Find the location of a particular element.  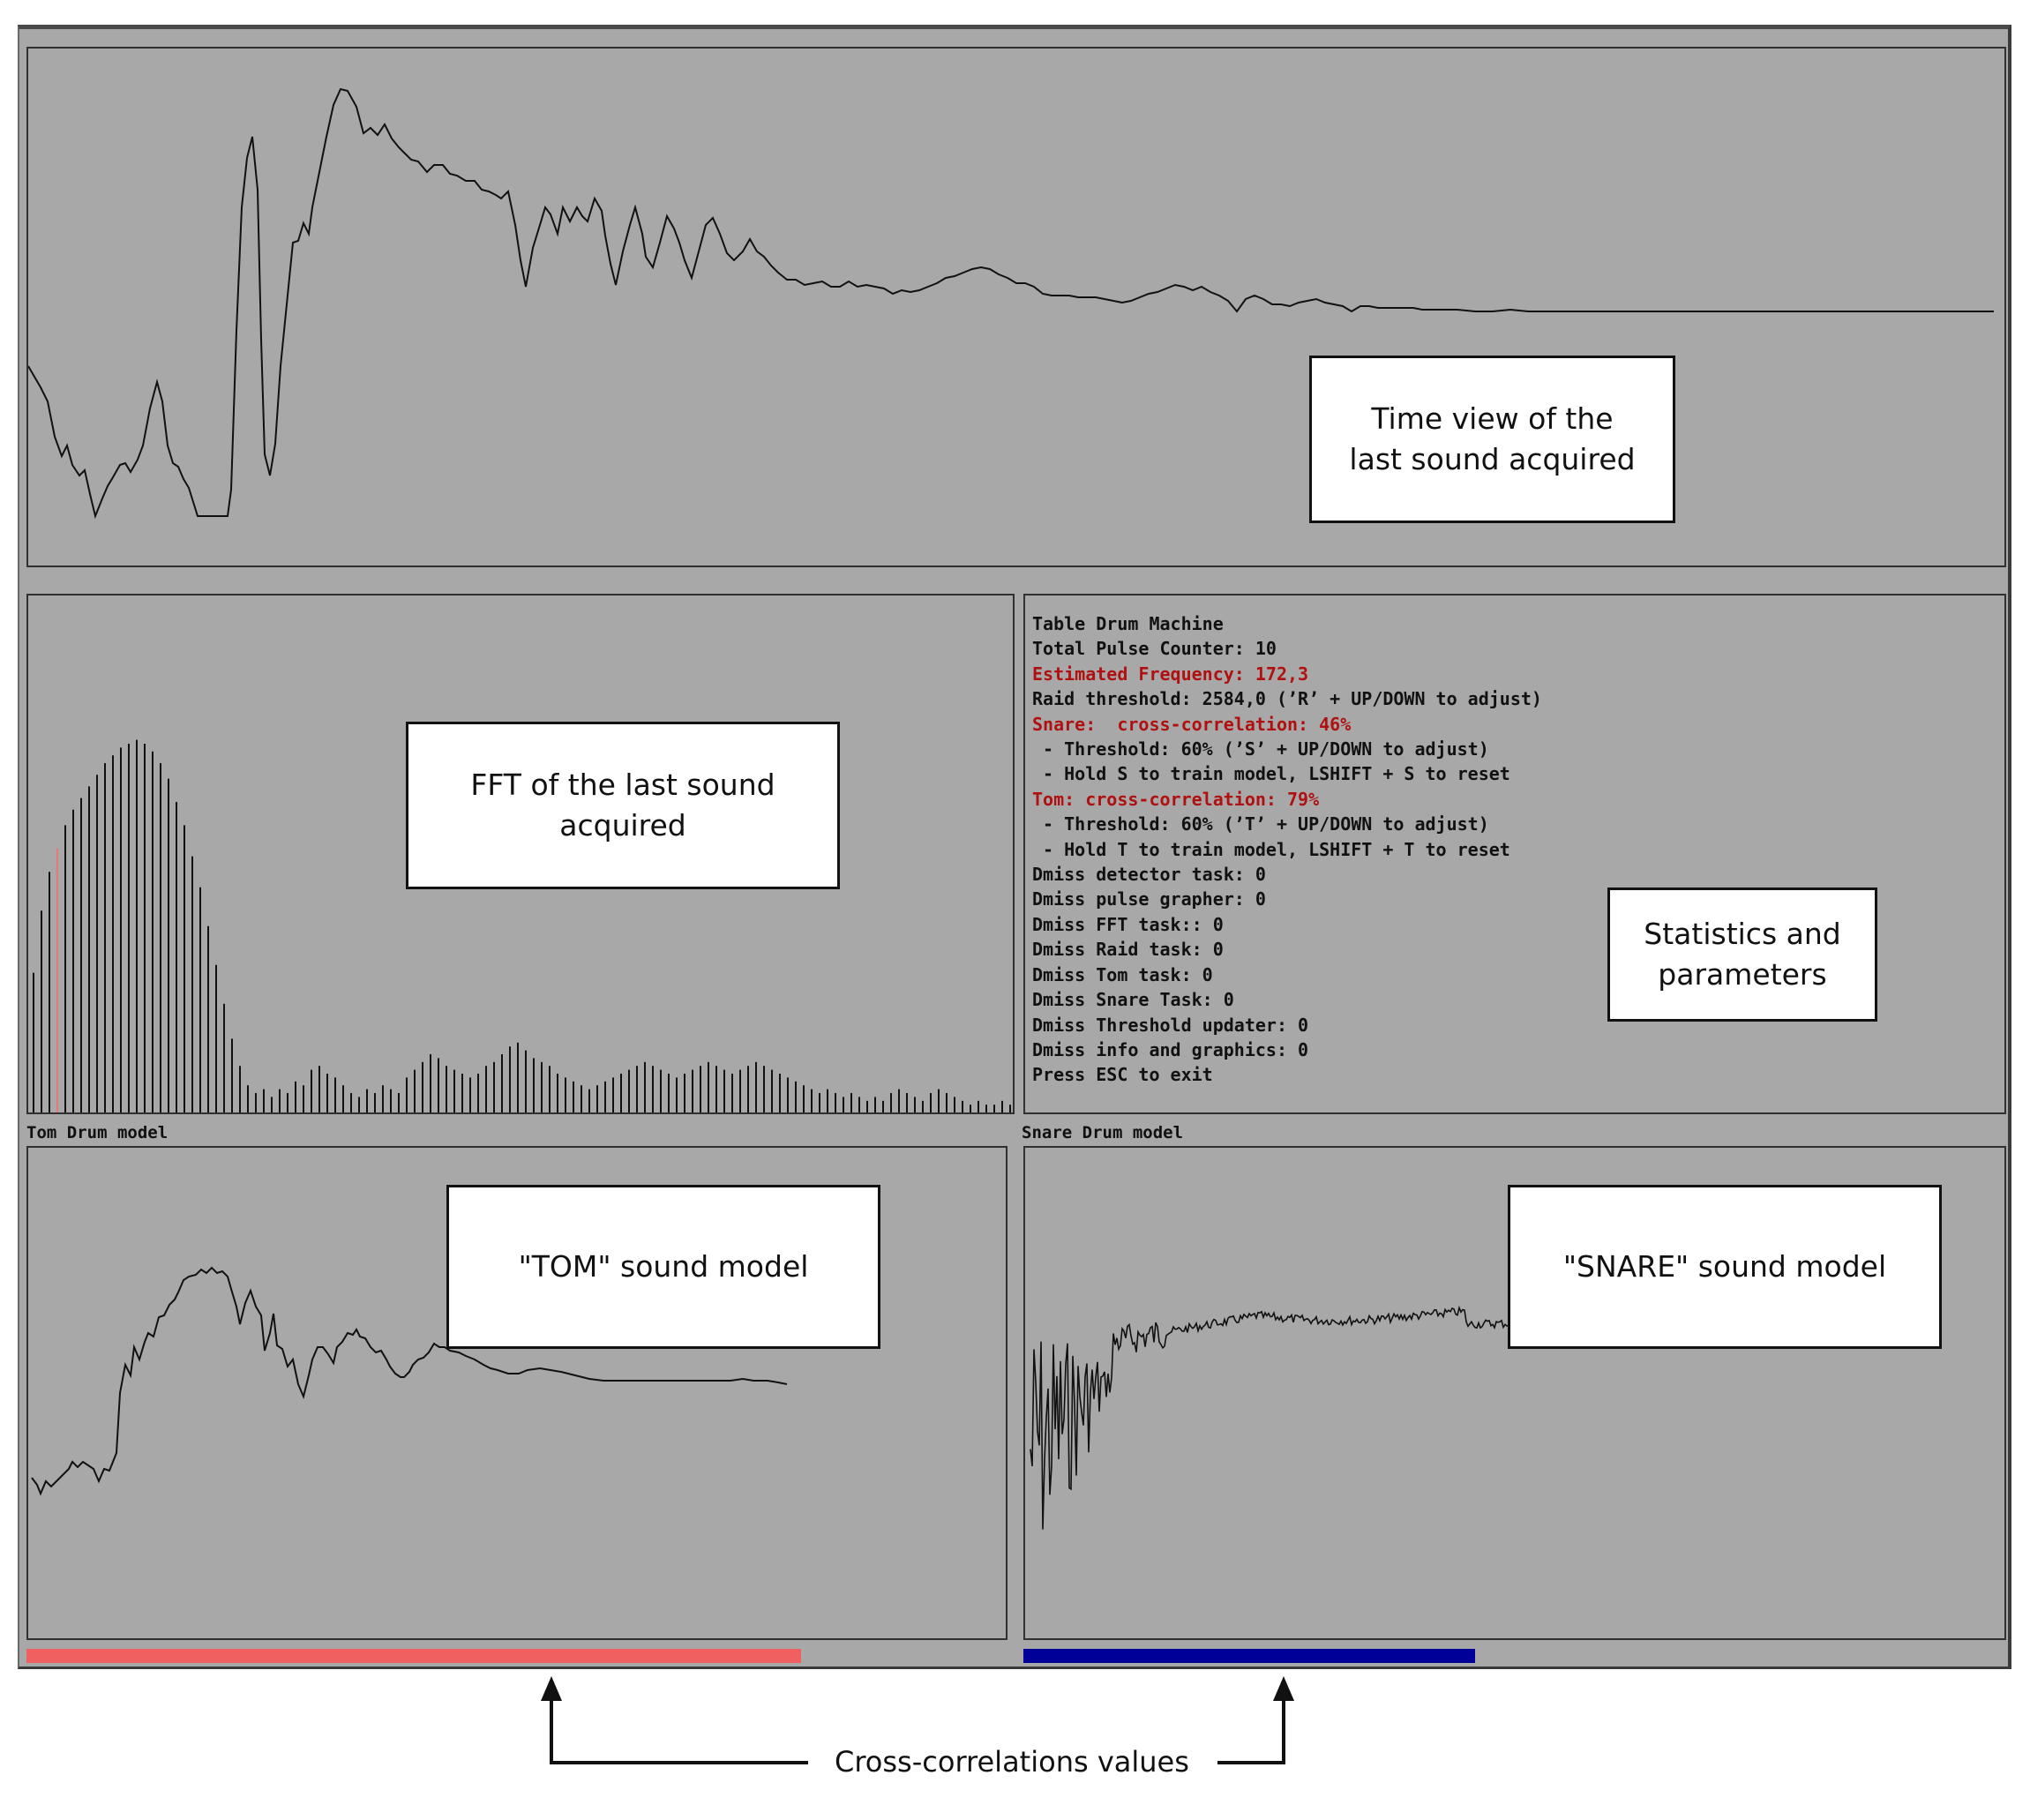

snare-correlation-bar is located at coordinates (1249, 1656).